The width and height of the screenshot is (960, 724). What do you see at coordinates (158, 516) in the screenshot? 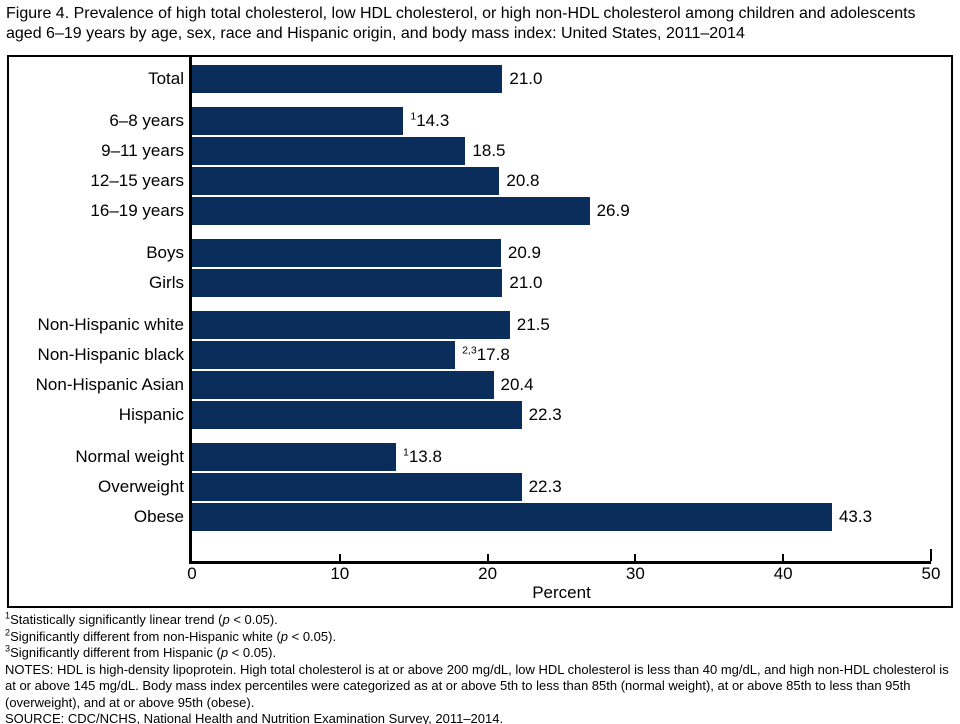
I see `category-label: Obese` at bounding box center [158, 516].